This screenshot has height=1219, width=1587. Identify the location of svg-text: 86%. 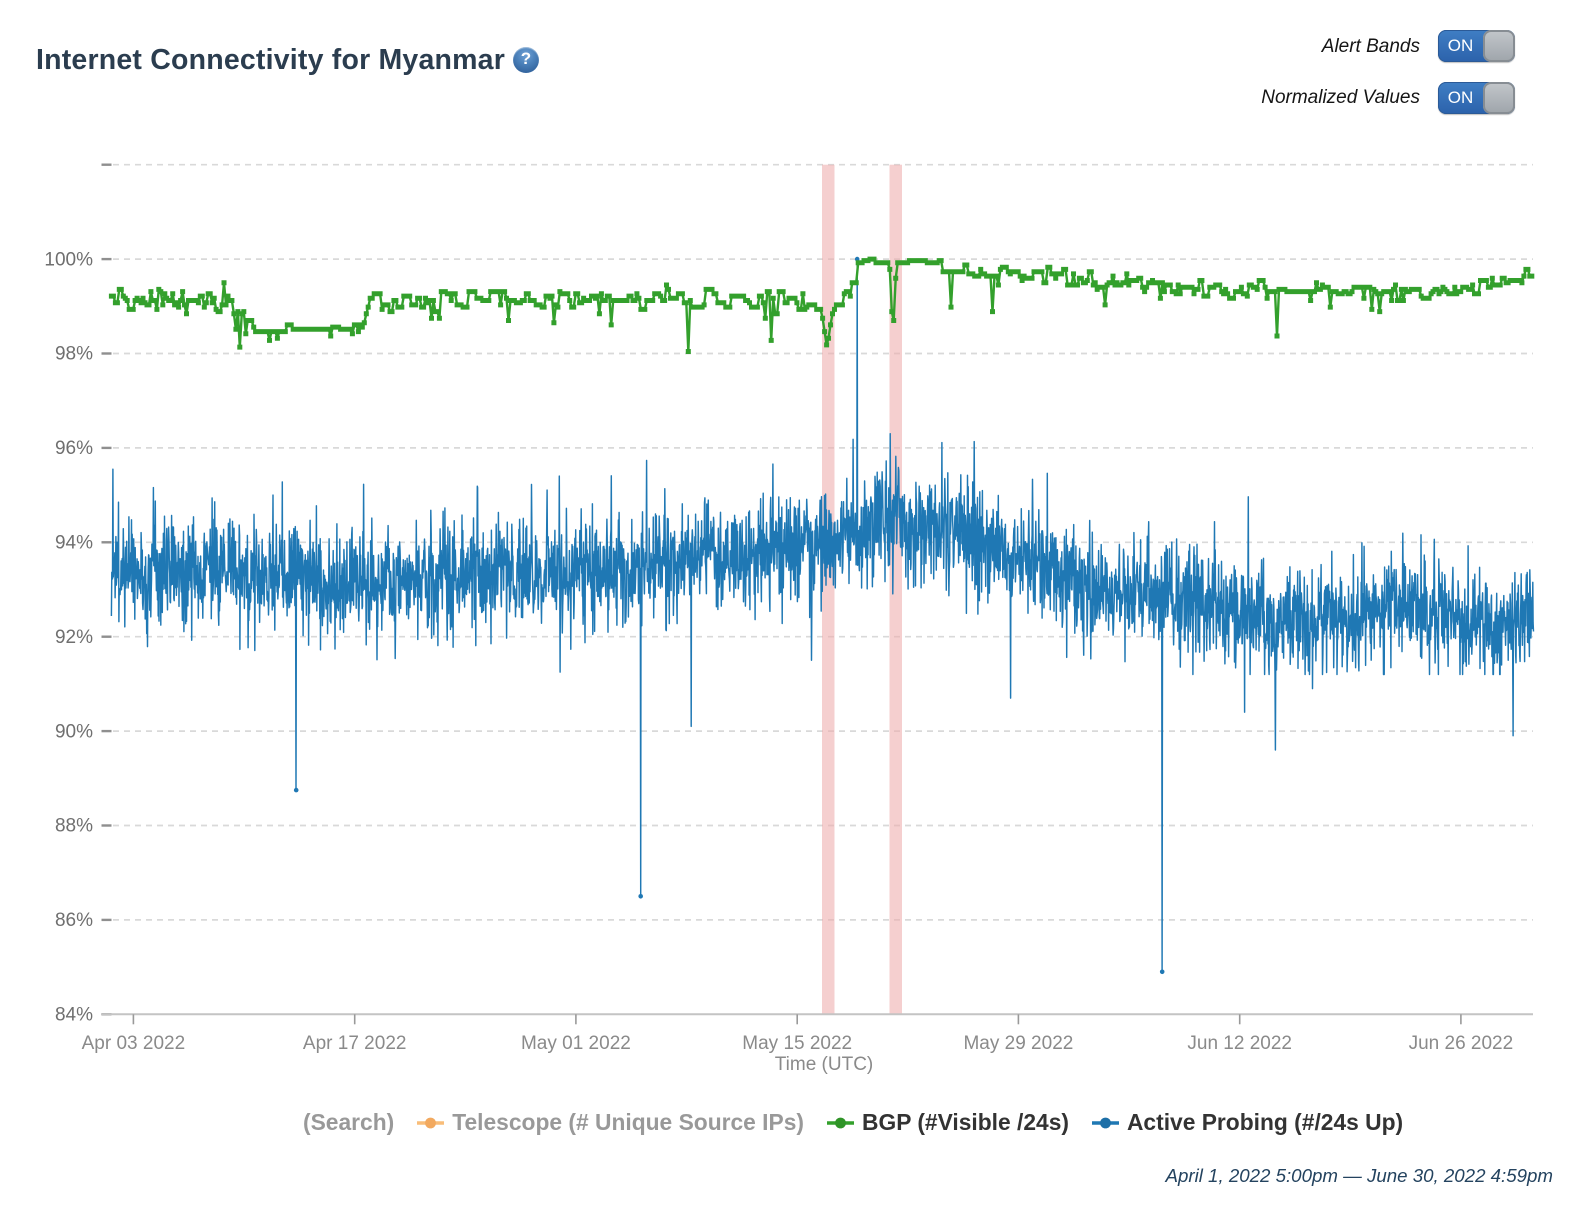
(74, 920).